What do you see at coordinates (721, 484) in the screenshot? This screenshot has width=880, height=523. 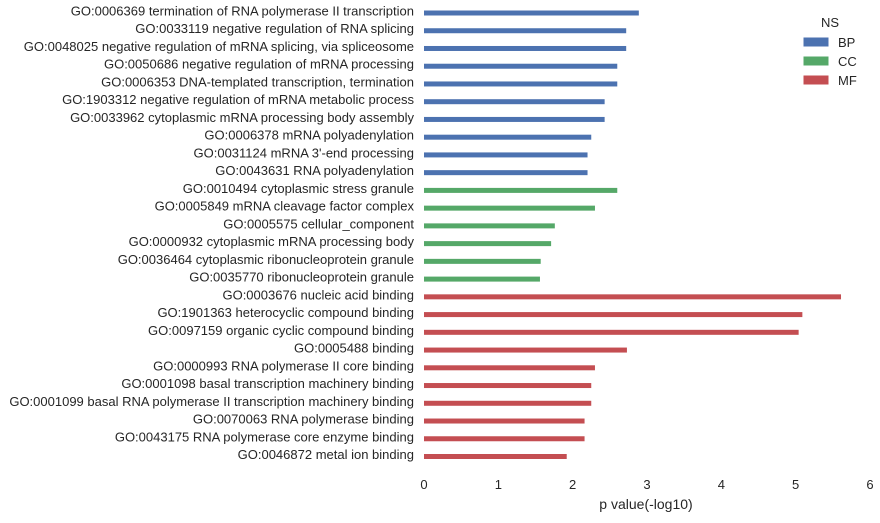 I see `x-tick-label: 4` at bounding box center [721, 484].